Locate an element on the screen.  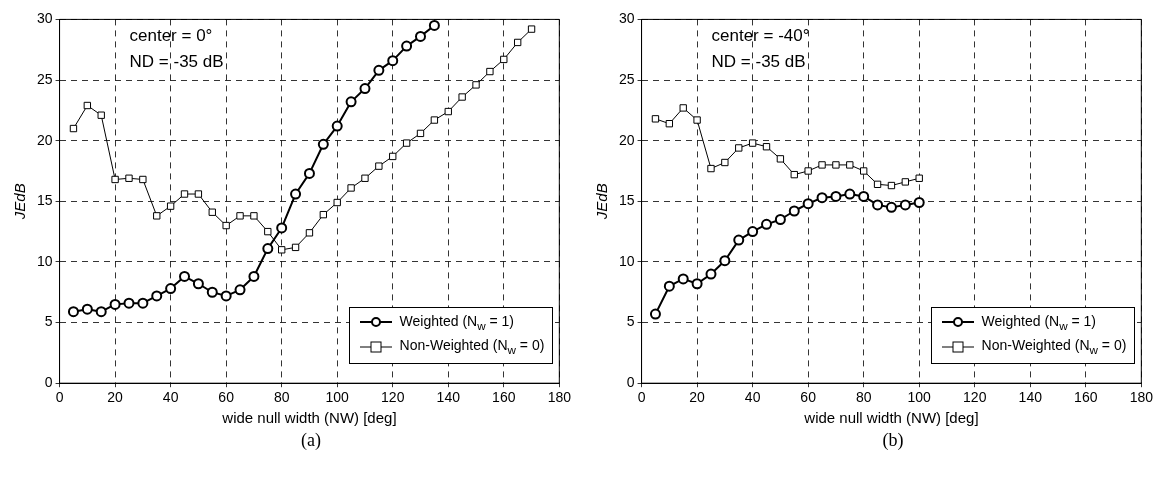
y-axis-title: JEdB is located at coordinates (20, 202).